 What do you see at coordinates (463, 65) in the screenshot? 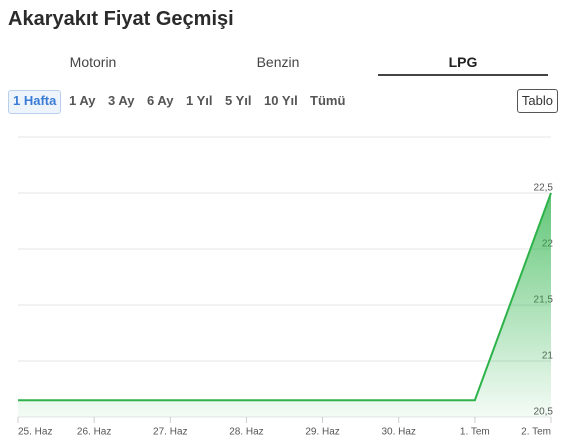
I see `tab: LPG` at bounding box center [463, 65].